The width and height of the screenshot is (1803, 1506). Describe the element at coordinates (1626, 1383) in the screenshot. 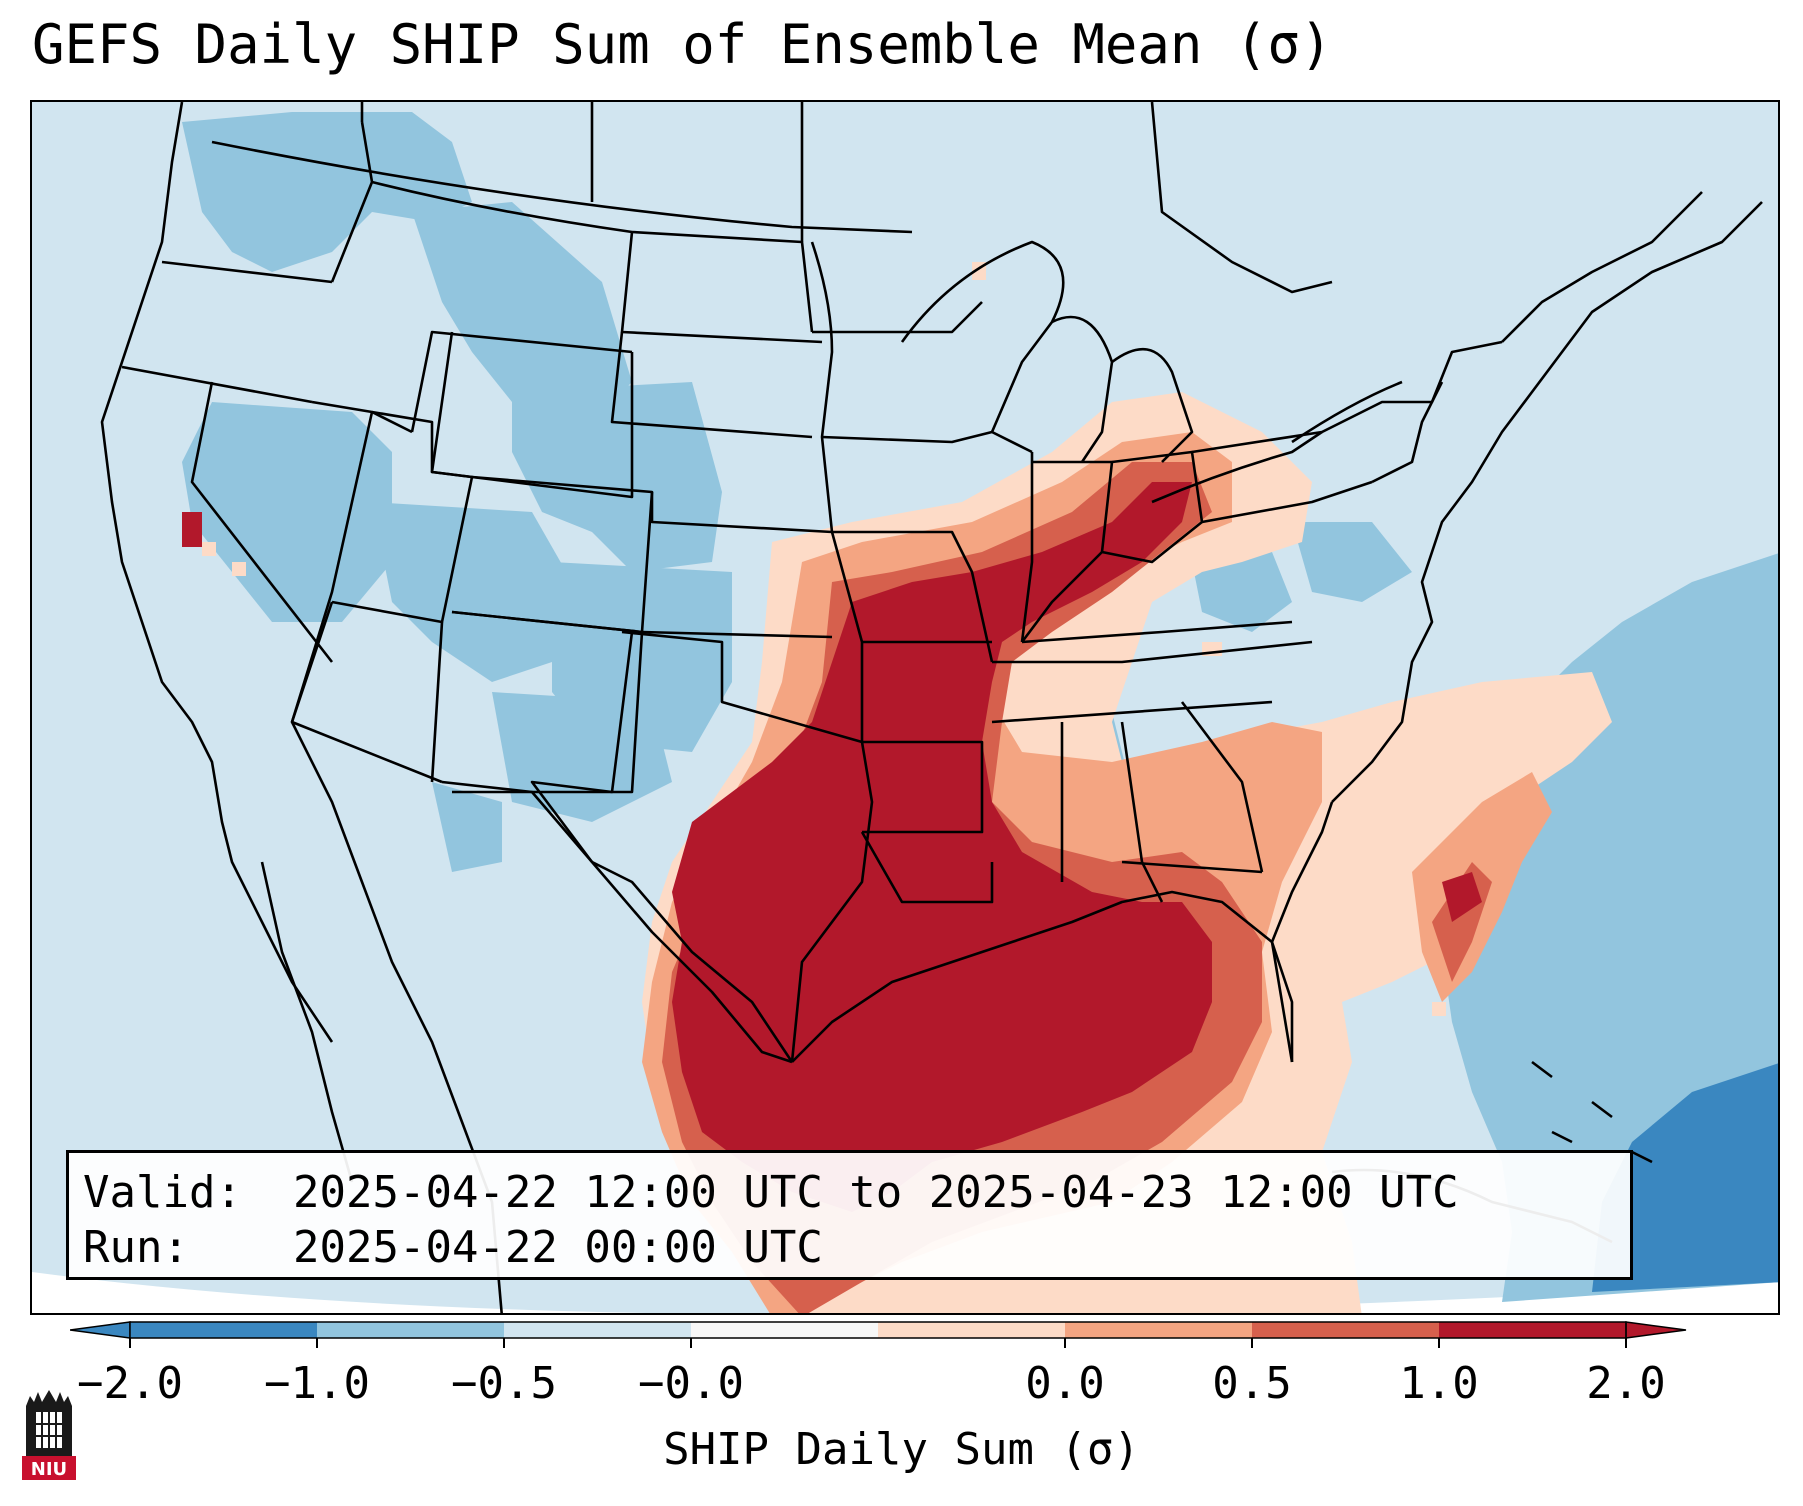

I see `colorbar-tick-label: 2.0` at that location.